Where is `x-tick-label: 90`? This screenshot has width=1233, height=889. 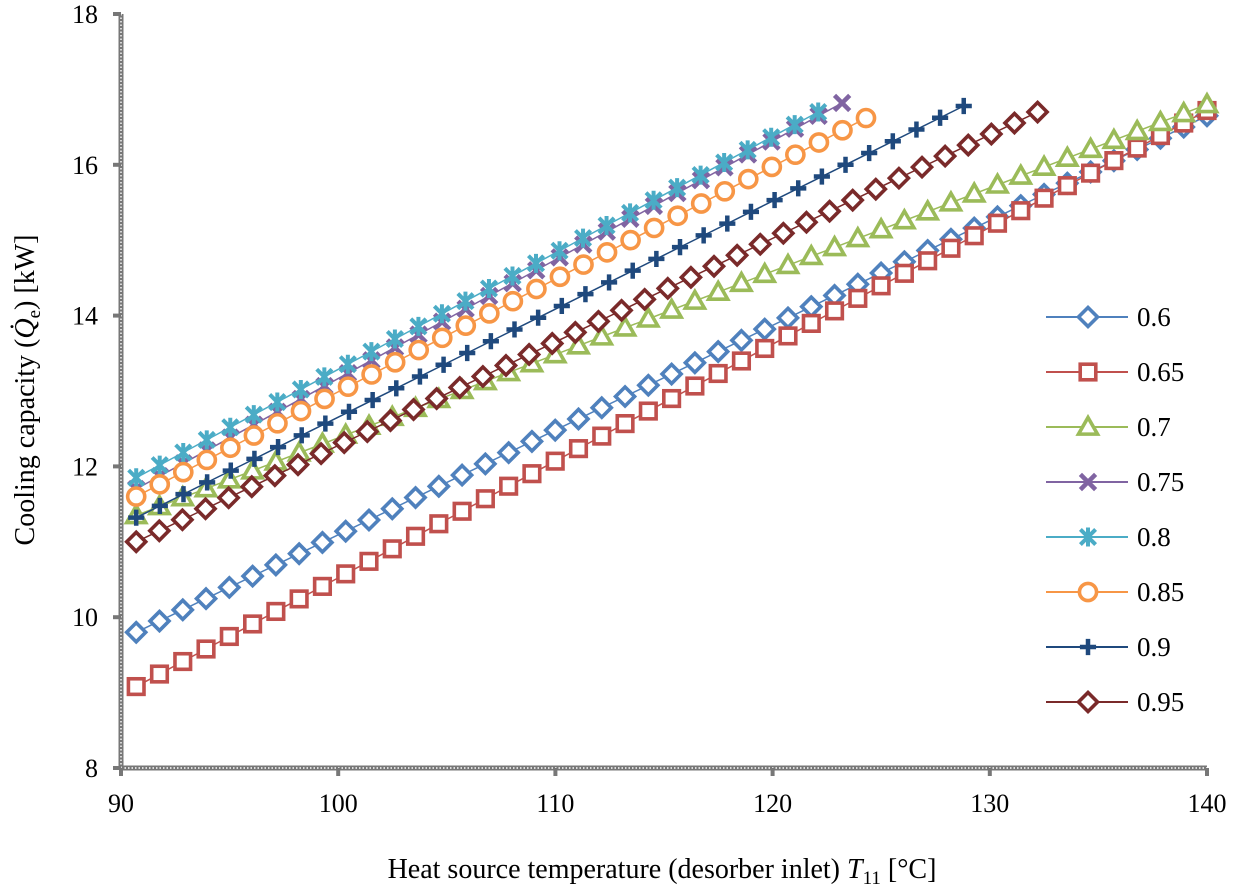 x-tick-label: 90 is located at coordinates (121, 803).